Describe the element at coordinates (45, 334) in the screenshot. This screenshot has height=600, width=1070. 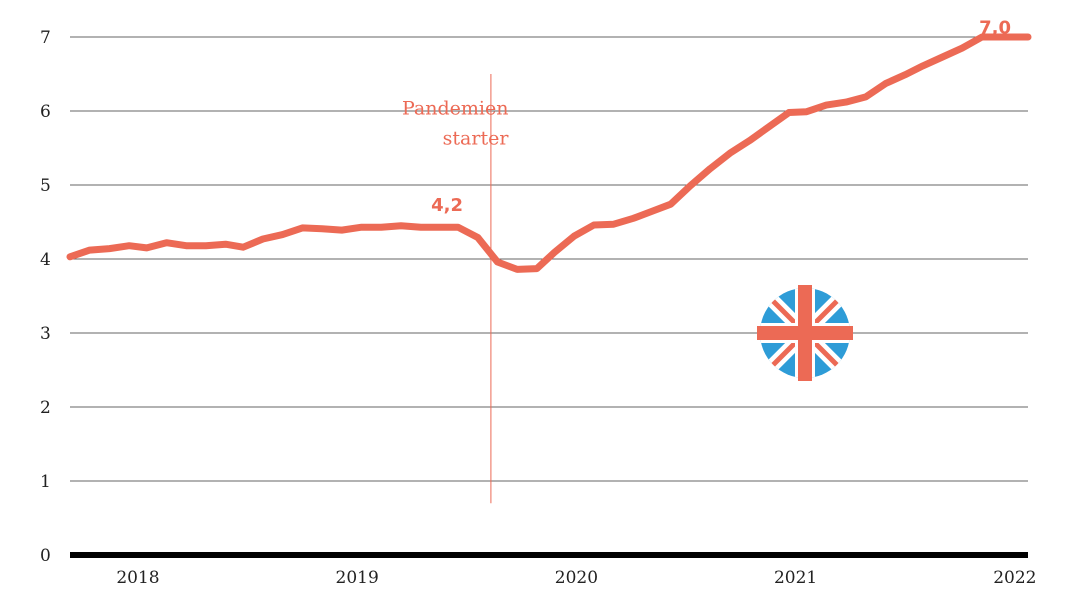
I see `y-tick-label: 3` at that location.